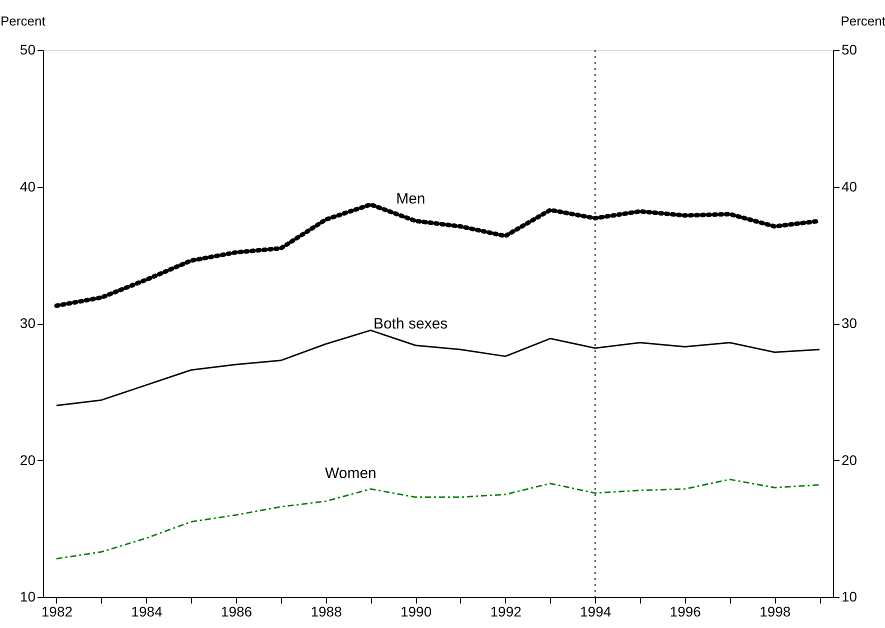  Describe the element at coordinates (775, 612) in the screenshot. I see `x-tick-label: 1998` at that location.